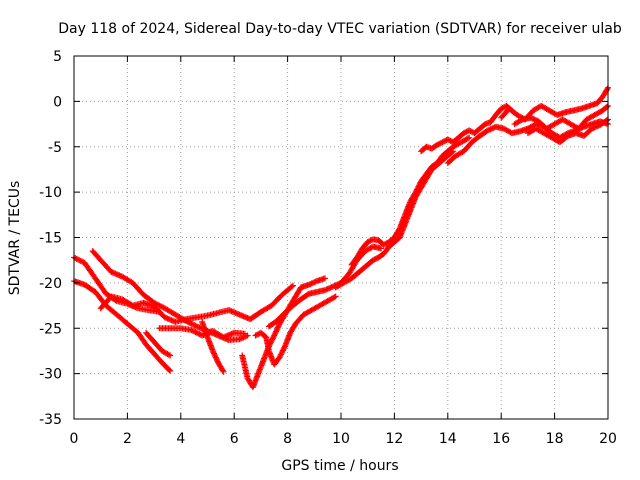 This screenshot has height=480, width=640. I want to click on y-tick-label: -35, so click(50, 420).